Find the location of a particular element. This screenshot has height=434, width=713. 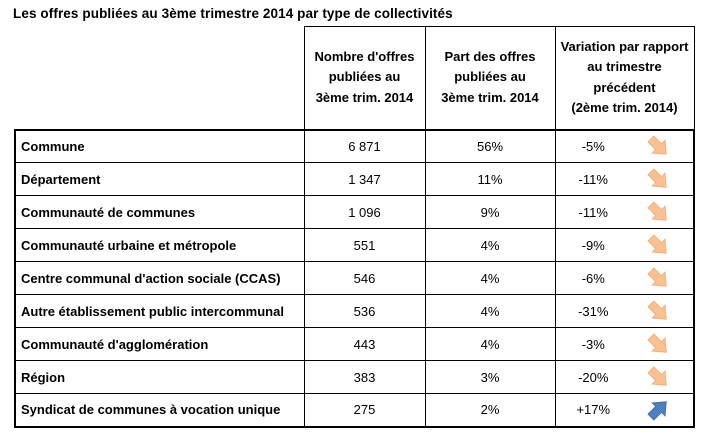

variation-value: -20% is located at coordinates (593, 377).